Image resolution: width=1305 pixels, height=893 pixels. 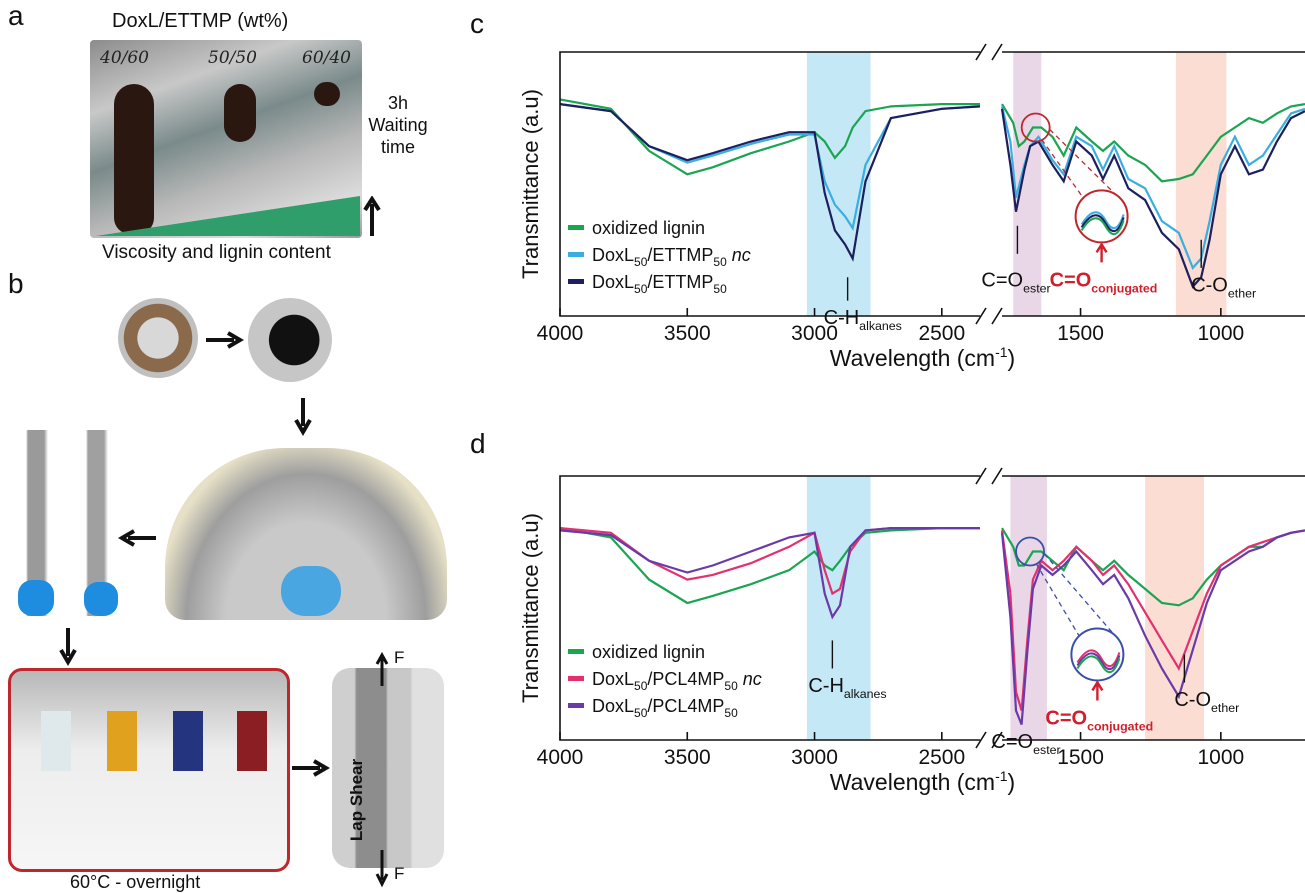 I want to click on legend-label-1: DoxL50/ETTMP50 nc, so click(x=671, y=257).